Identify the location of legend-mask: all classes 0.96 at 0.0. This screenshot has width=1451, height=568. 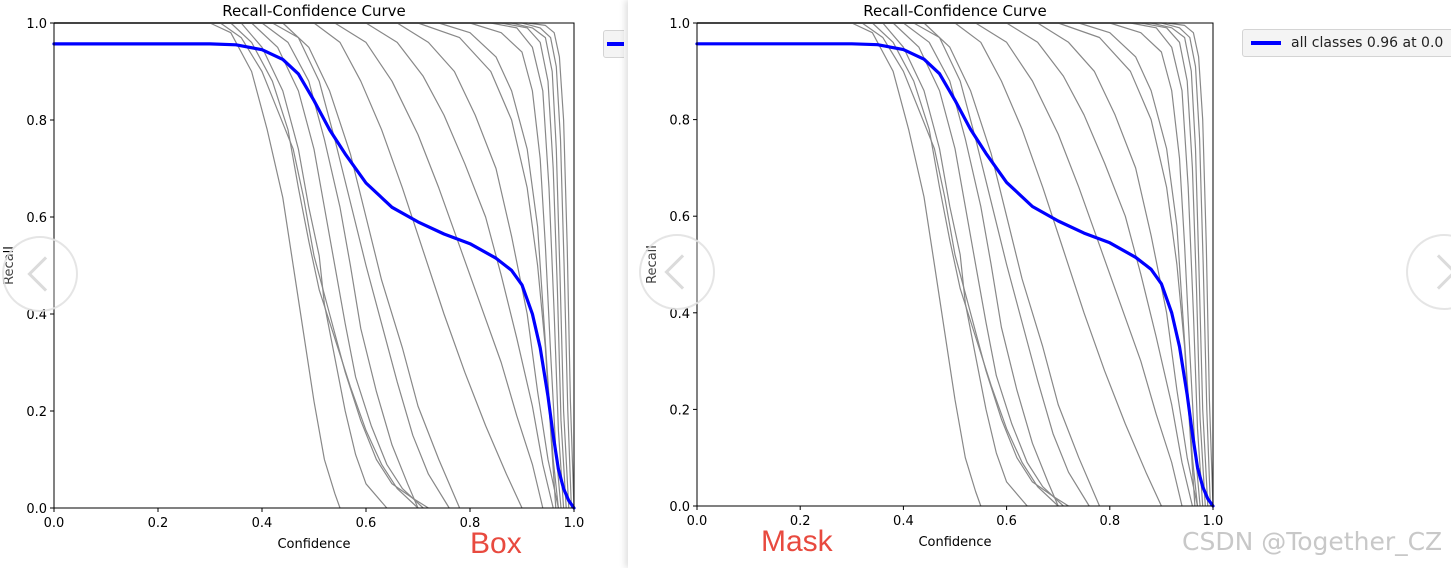
(1346, 43).